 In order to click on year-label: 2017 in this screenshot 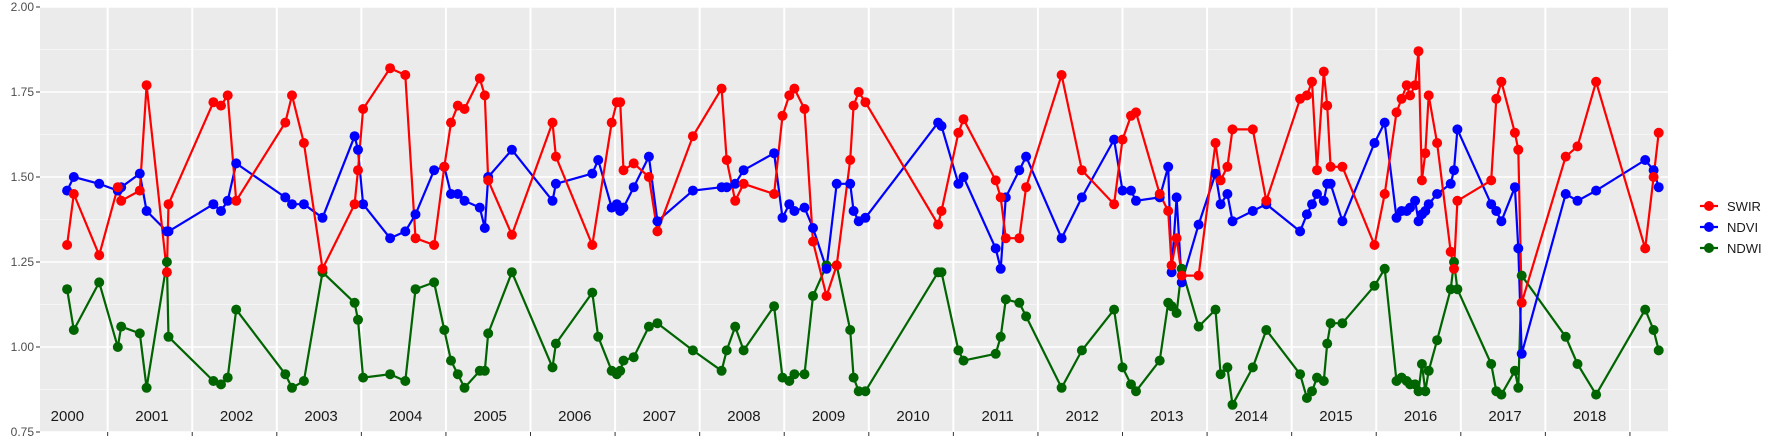, I will do `click(1504, 416)`.